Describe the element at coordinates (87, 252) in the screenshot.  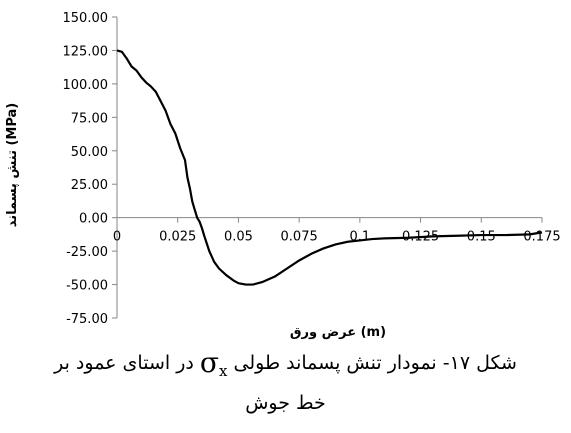
I see `y-tick-label: -25.00` at that location.